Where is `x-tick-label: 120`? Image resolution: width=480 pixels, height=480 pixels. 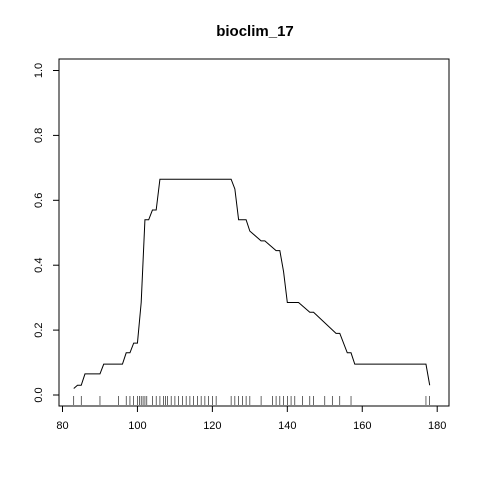
x-tick-label: 120 is located at coordinates (212, 426).